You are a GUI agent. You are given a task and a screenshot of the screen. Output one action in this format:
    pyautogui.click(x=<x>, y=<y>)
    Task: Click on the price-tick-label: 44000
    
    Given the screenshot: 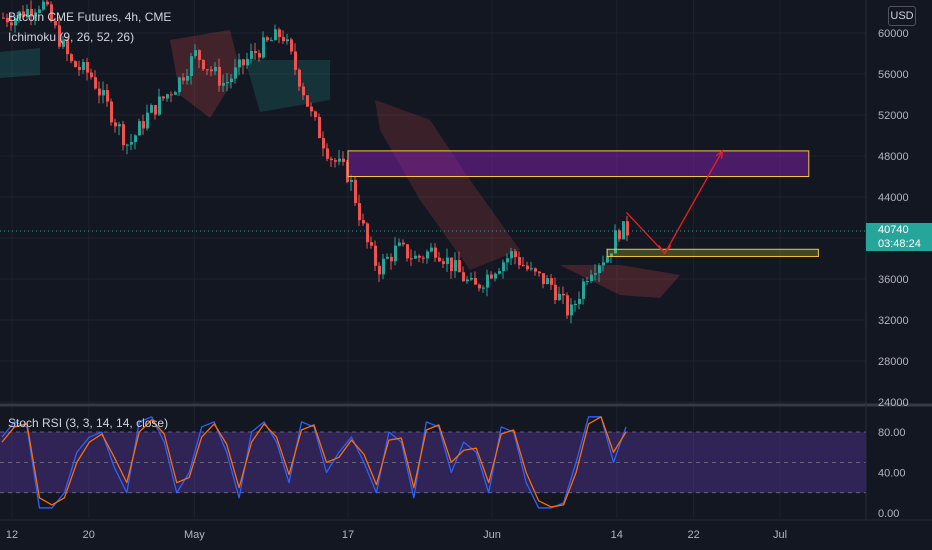 What is the action you would take?
    pyautogui.click(x=893, y=198)
    